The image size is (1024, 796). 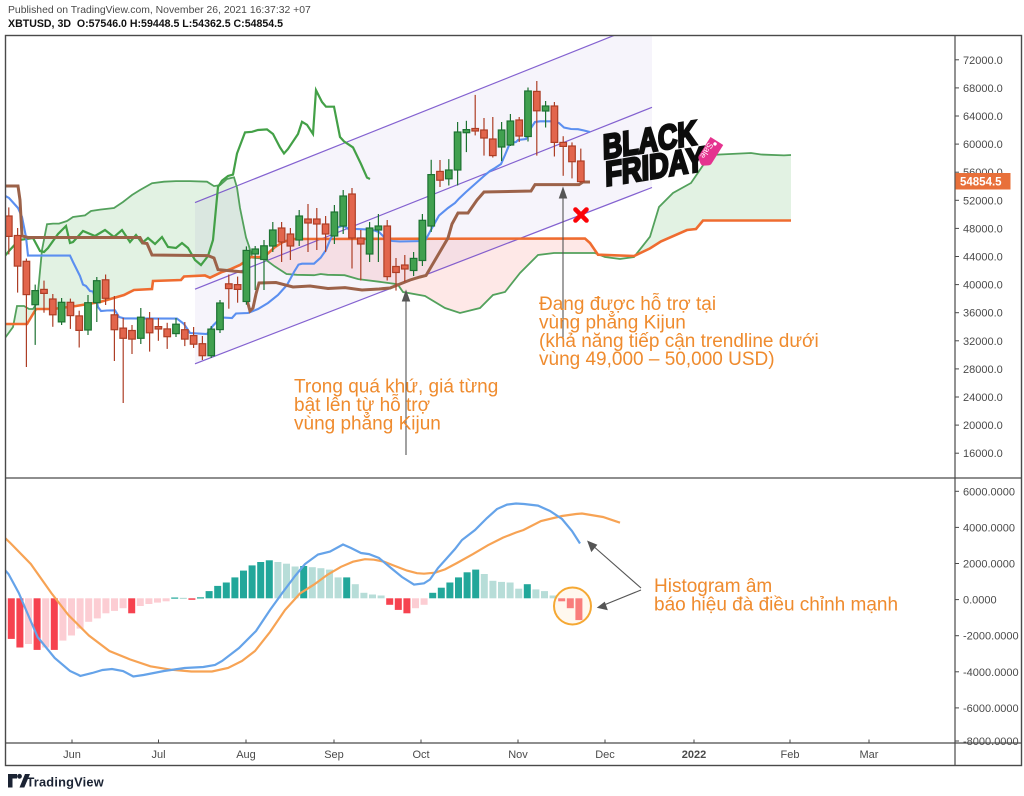 What do you see at coordinates (694, 755) in the screenshot?
I see `svg-text: 2022` at bounding box center [694, 755].